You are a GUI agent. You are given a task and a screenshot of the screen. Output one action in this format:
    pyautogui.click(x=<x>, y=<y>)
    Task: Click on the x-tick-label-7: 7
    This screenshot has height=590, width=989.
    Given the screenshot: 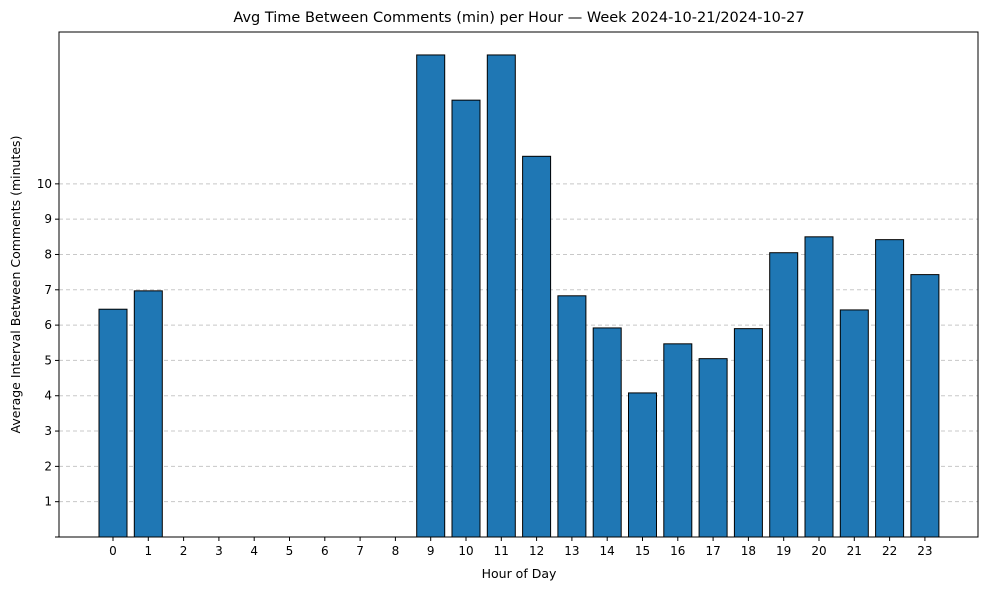 What is the action you would take?
    pyautogui.click(x=360, y=551)
    